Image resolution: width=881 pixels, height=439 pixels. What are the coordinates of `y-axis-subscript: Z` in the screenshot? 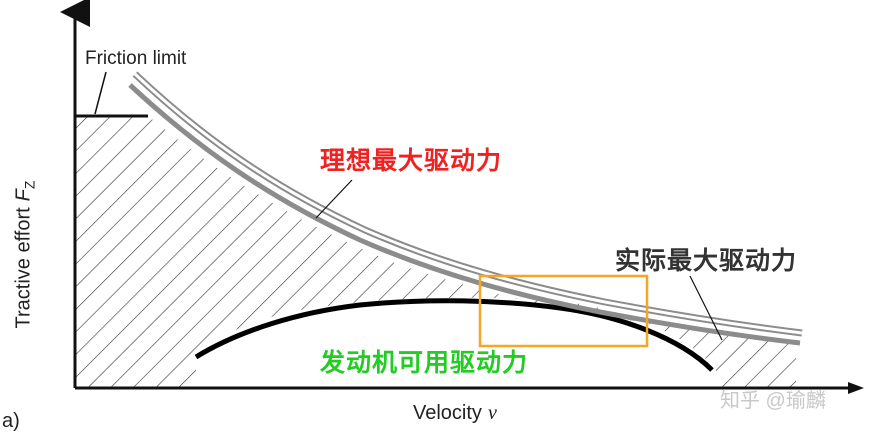 It's located at (29, 185).